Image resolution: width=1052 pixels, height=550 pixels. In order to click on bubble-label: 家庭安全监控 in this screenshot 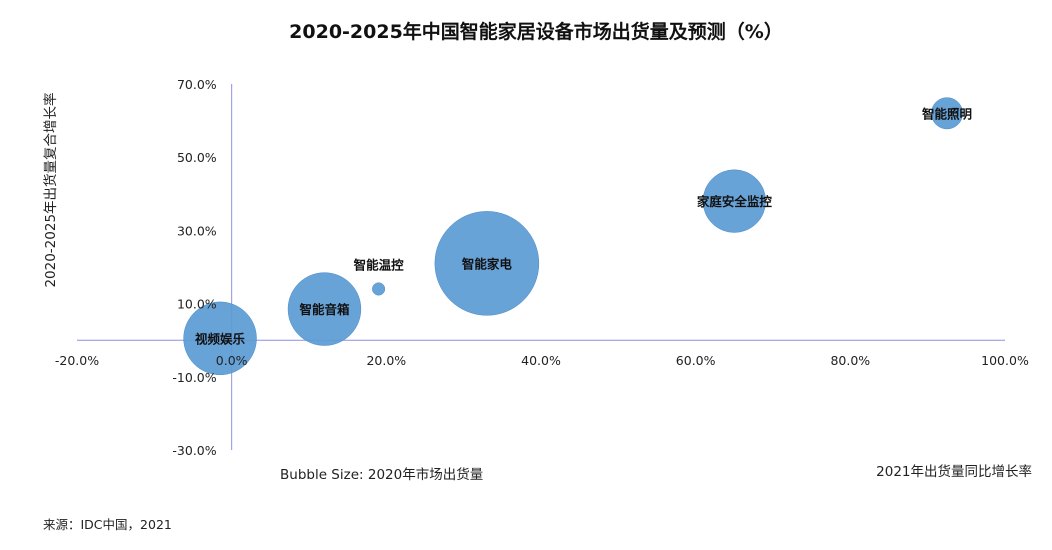, I will do `click(735, 201)`.